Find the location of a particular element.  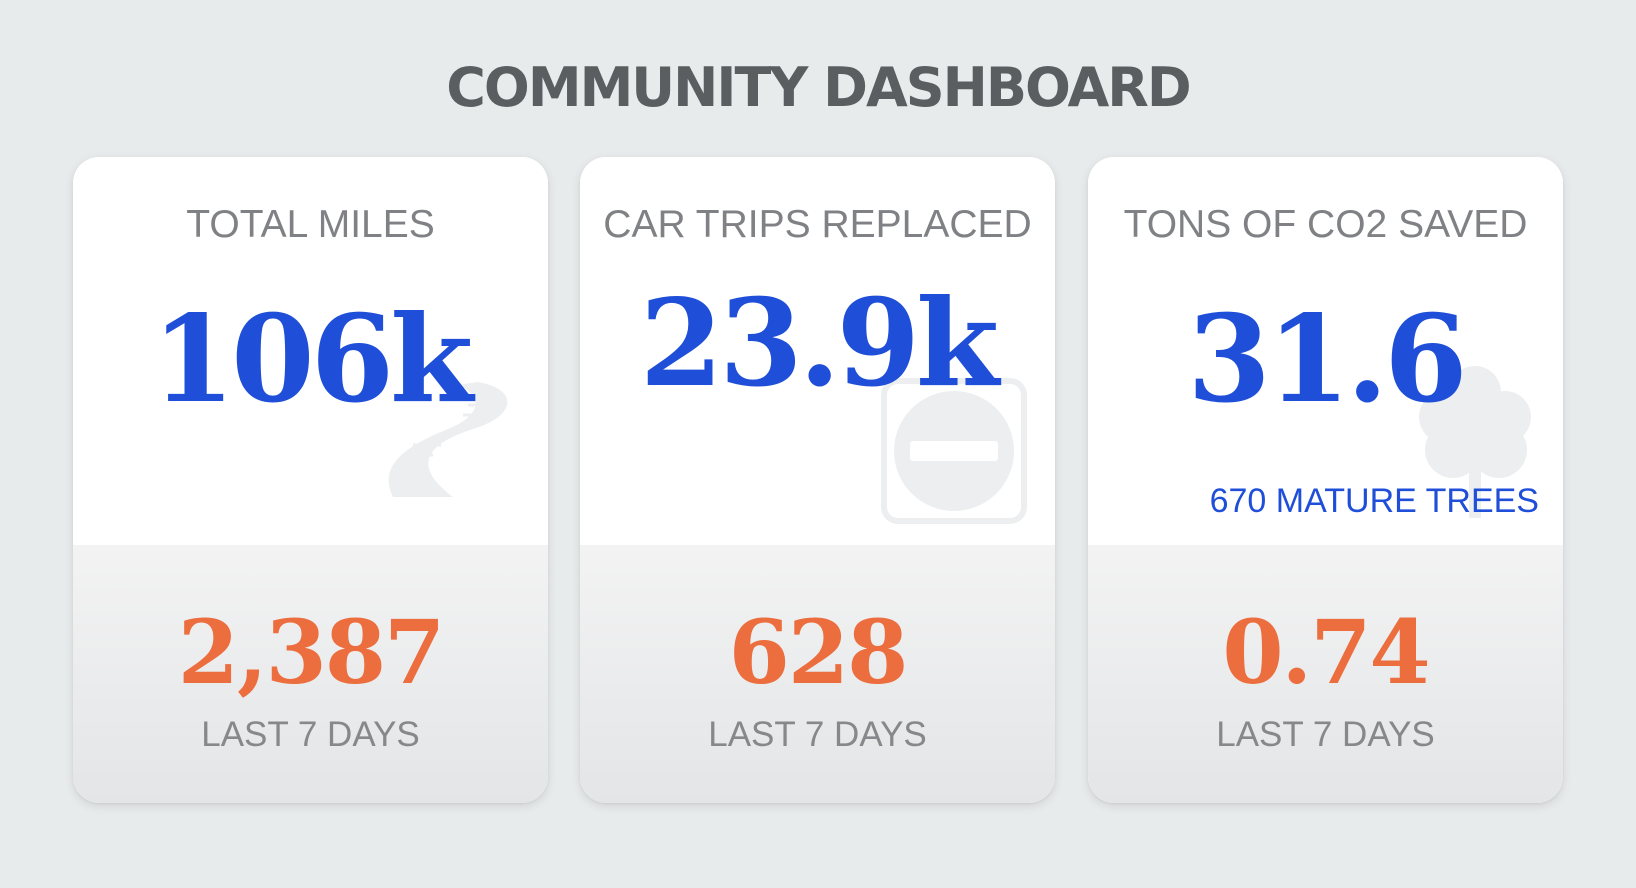

total-miles-week-value: 2,387 is located at coordinates (311, 652).